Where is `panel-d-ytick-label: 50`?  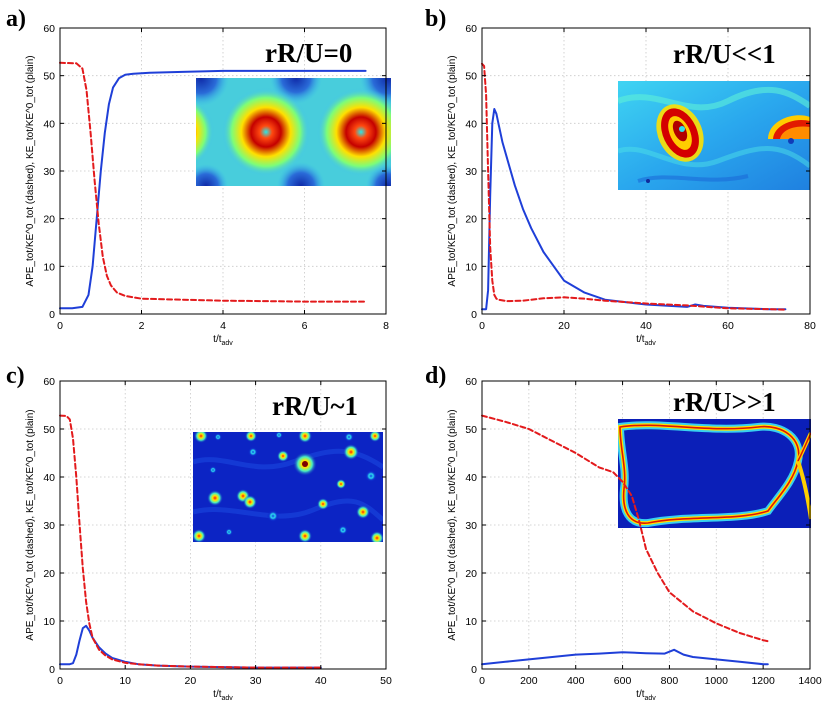 panel-d-ytick-label: 50 is located at coordinates (471, 430).